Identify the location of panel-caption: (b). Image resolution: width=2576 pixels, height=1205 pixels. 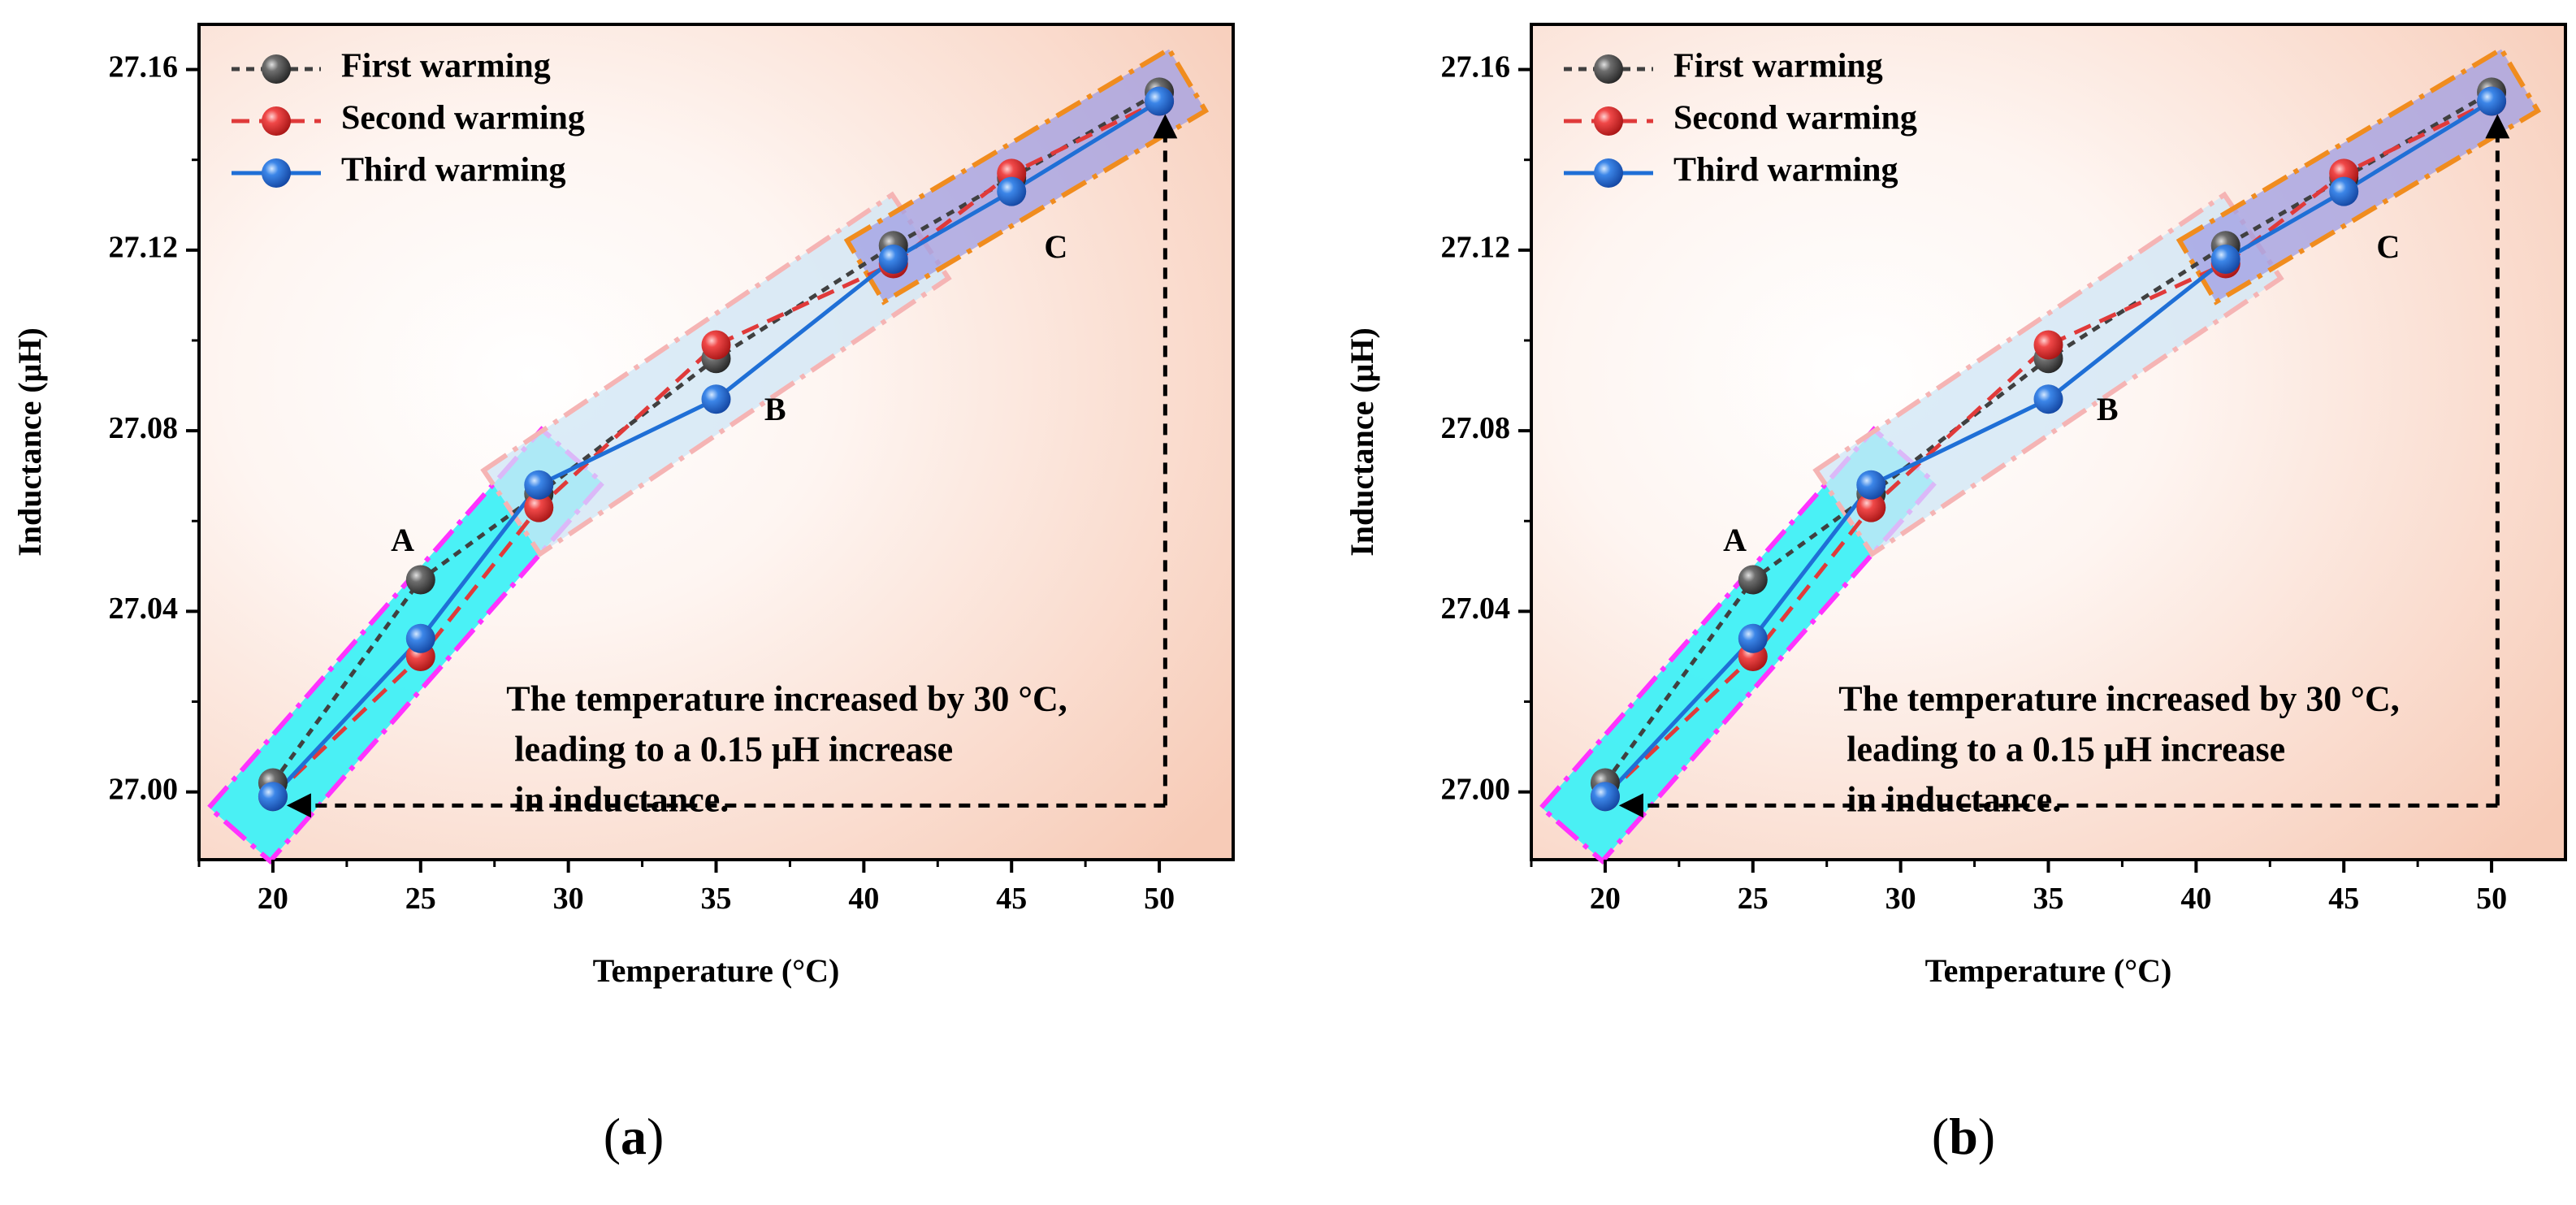
(1963, 1136).